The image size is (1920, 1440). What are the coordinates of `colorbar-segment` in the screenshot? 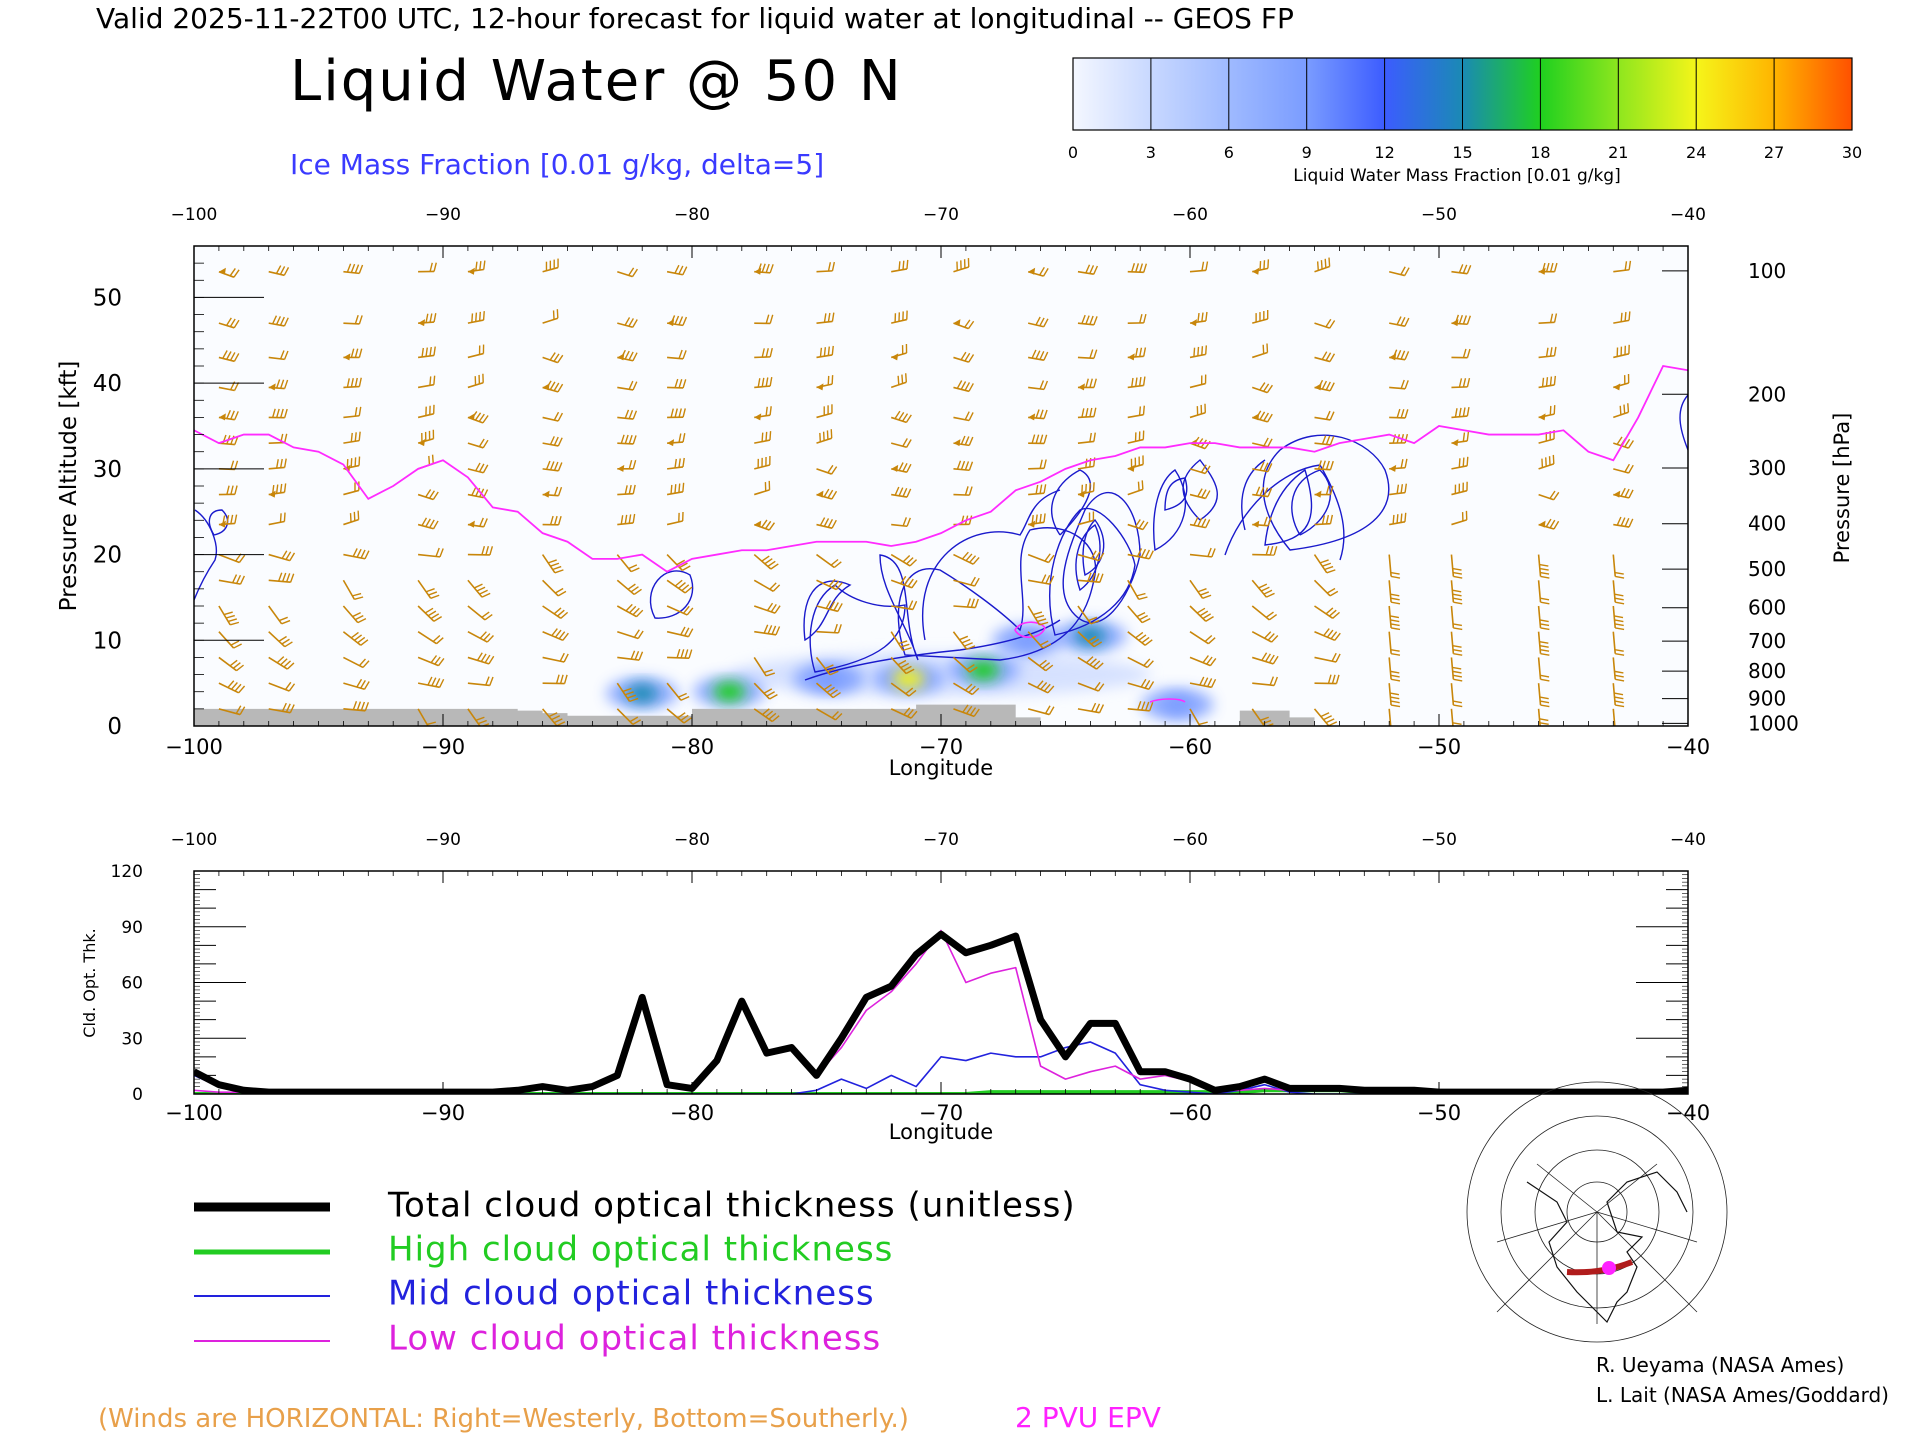 It's located at (1813, 94).